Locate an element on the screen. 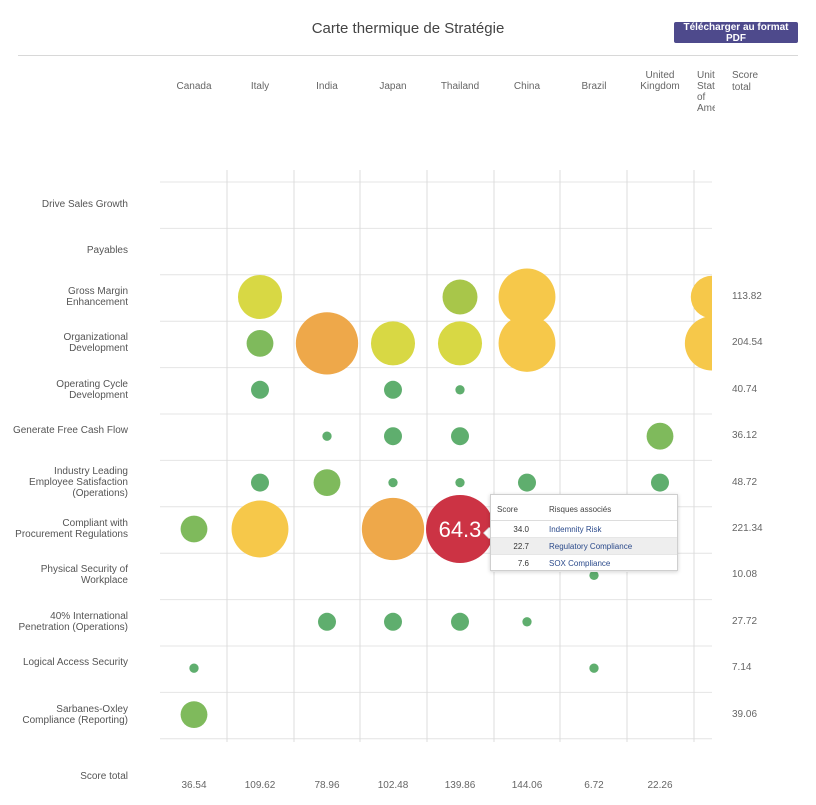  row-score-total: 48.72 is located at coordinates (745, 482).